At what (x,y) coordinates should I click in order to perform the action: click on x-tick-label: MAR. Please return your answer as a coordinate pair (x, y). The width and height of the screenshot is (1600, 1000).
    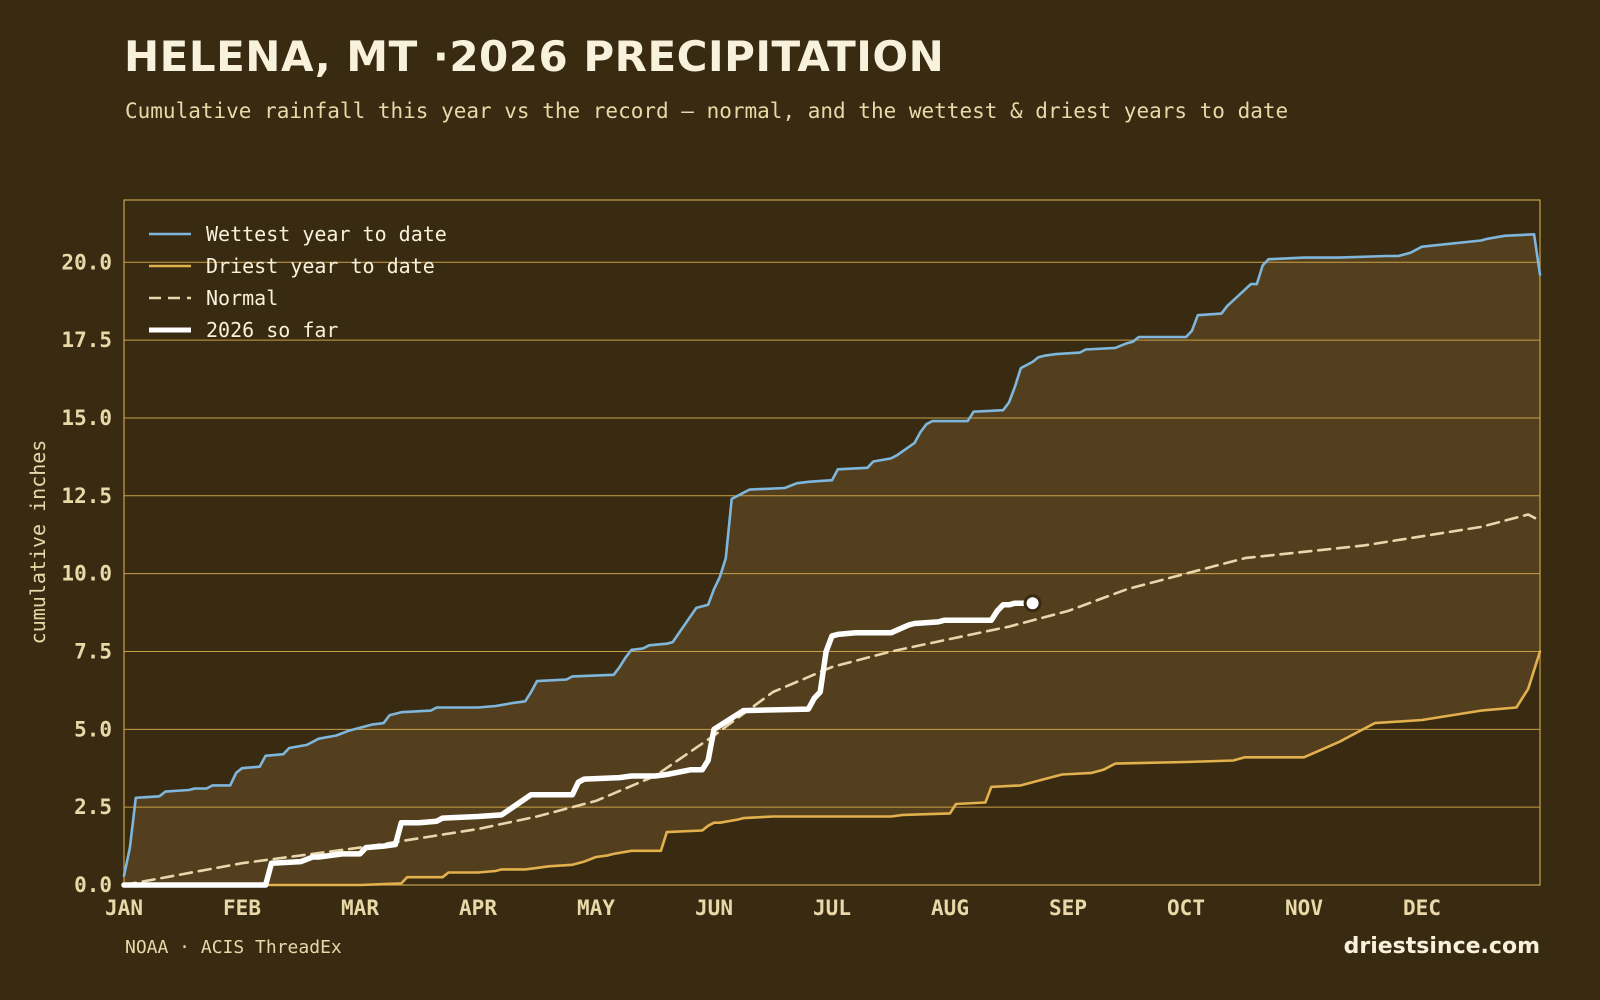
    Looking at the image, I should click on (360, 908).